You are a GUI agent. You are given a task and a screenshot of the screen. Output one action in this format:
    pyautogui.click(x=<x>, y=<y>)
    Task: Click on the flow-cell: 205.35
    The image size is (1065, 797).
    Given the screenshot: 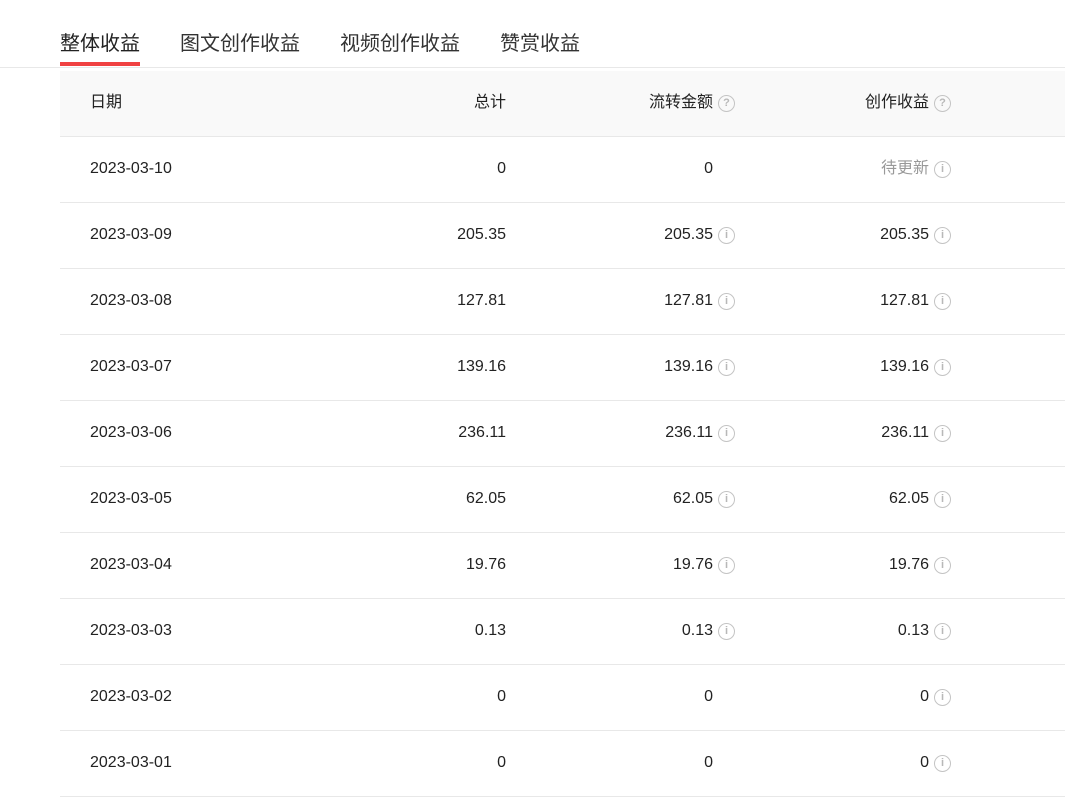 What is the action you would take?
    pyautogui.click(x=688, y=234)
    